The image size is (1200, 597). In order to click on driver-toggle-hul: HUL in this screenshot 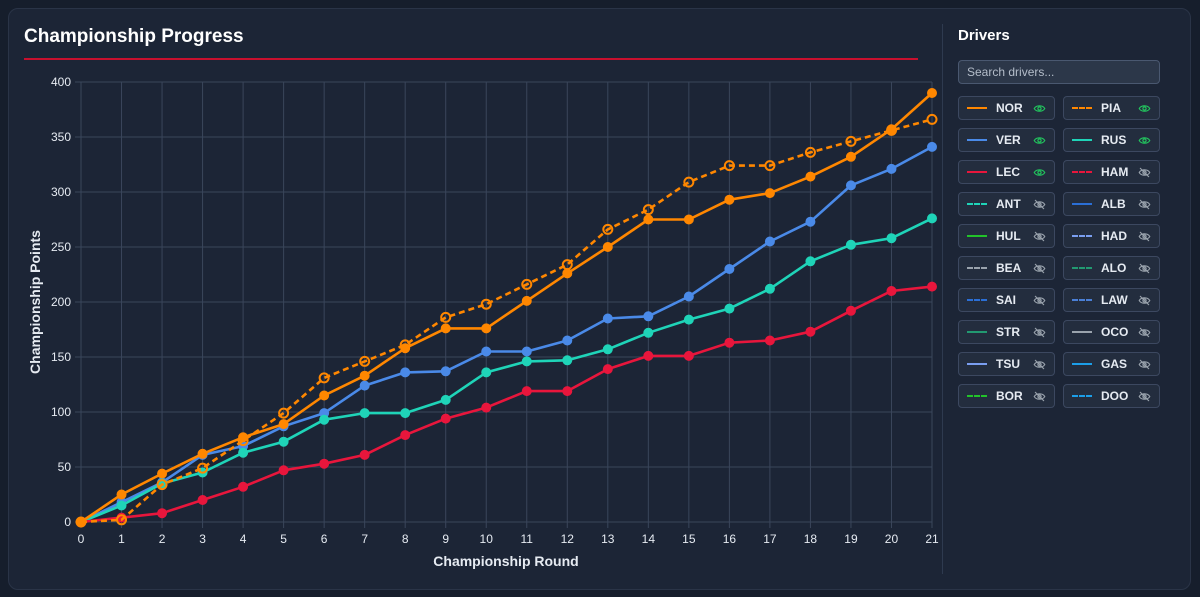, I will do `click(1006, 236)`.